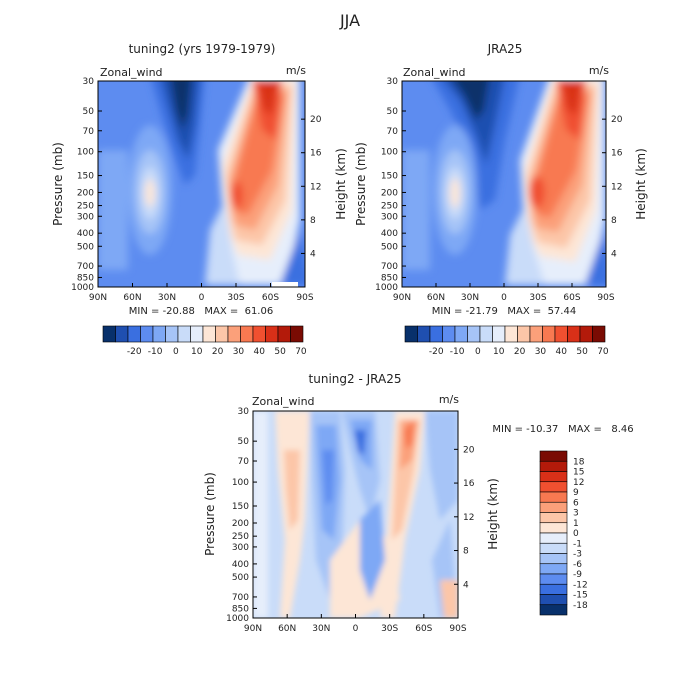 This screenshot has width=700, height=700. Describe the element at coordinates (239, 352) in the screenshot. I see `colorbar-label: 30` at that location.